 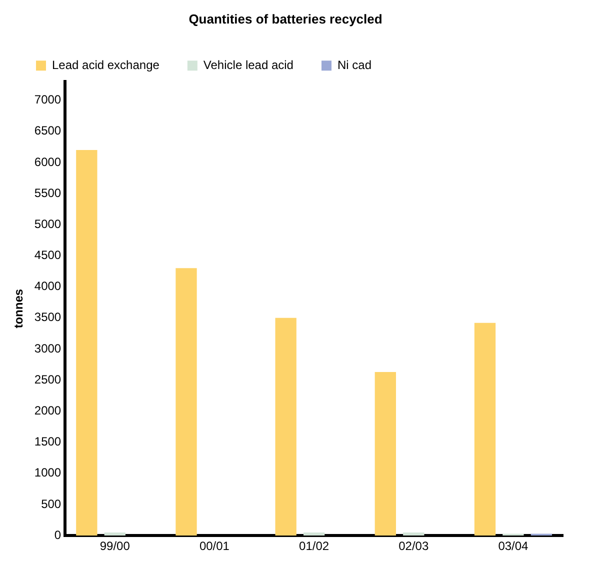 What do you see at coordinates (48, 286) in the screenshot?
I see `y-tick-label: 4000` at bounding box center [48, 286].